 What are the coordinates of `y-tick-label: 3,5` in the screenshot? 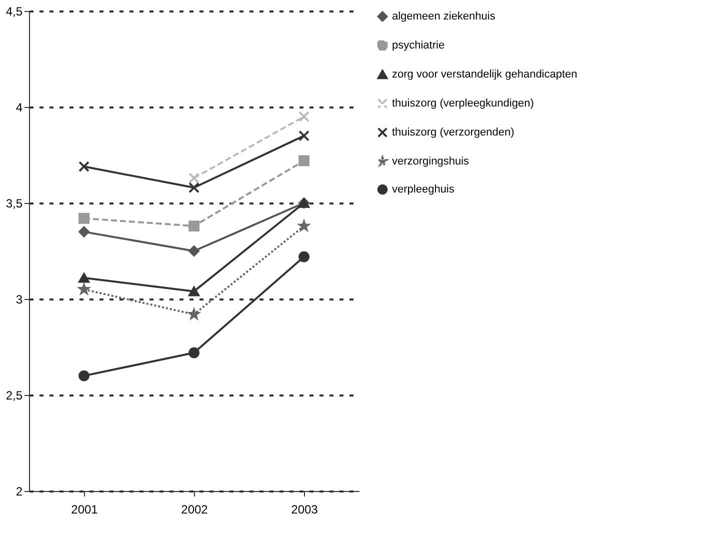 It's located at (14, 203).